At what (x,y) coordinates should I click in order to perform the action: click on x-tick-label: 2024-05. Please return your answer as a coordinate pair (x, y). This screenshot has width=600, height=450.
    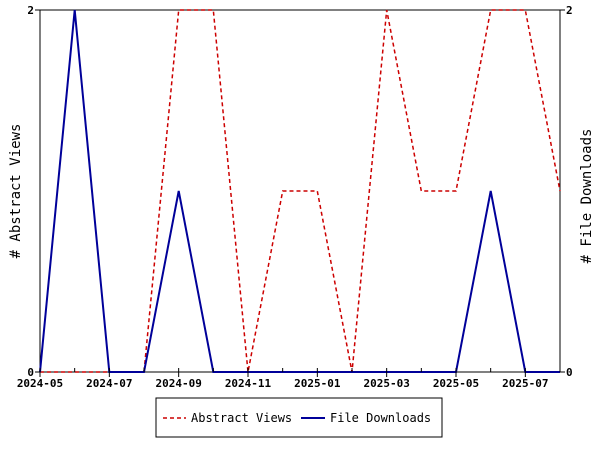
    Looking at the image, I should click on (40, 383).